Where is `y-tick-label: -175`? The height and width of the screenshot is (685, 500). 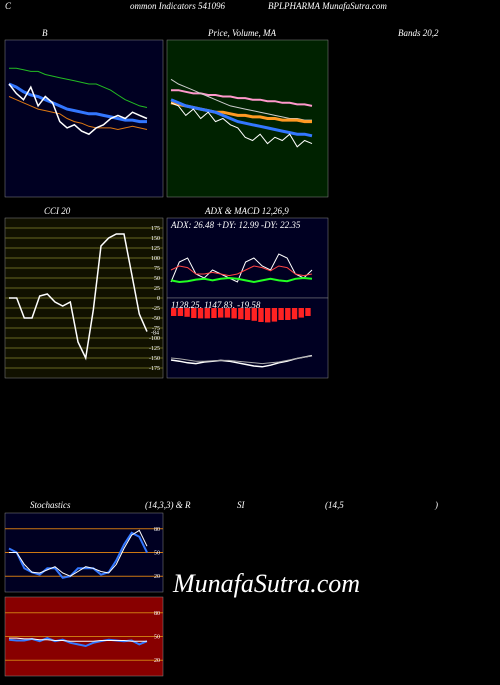
y-tick-label: -175 is located at coordinates (154, 369).